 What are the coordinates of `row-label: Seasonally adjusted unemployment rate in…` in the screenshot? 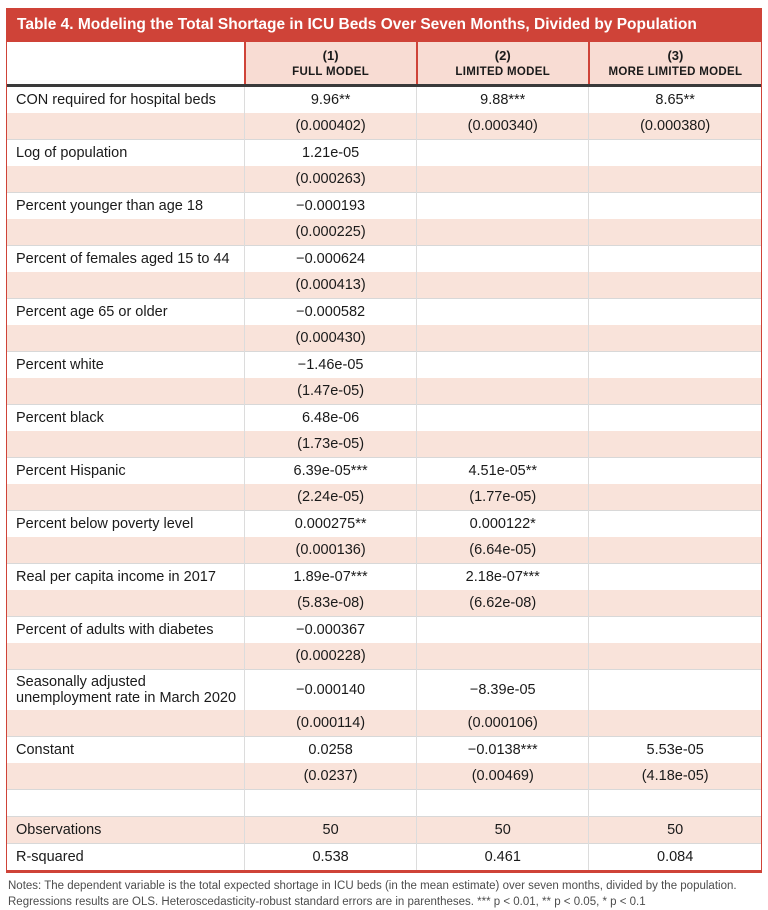 It's located at (126, 689).